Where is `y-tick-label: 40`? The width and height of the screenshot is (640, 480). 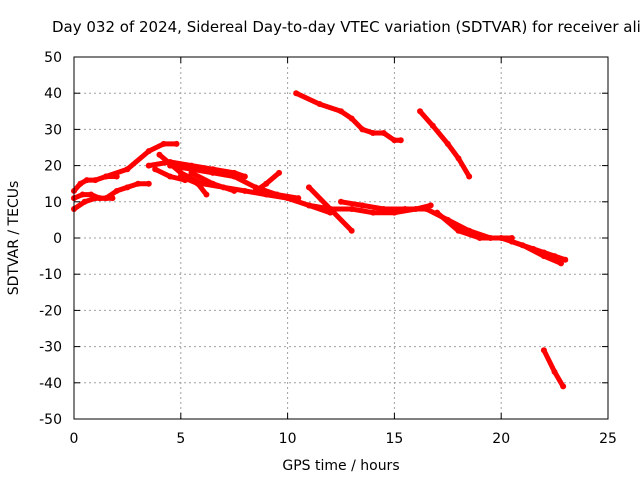 y-tick-label: 40 is located at coordinates (53, 94).